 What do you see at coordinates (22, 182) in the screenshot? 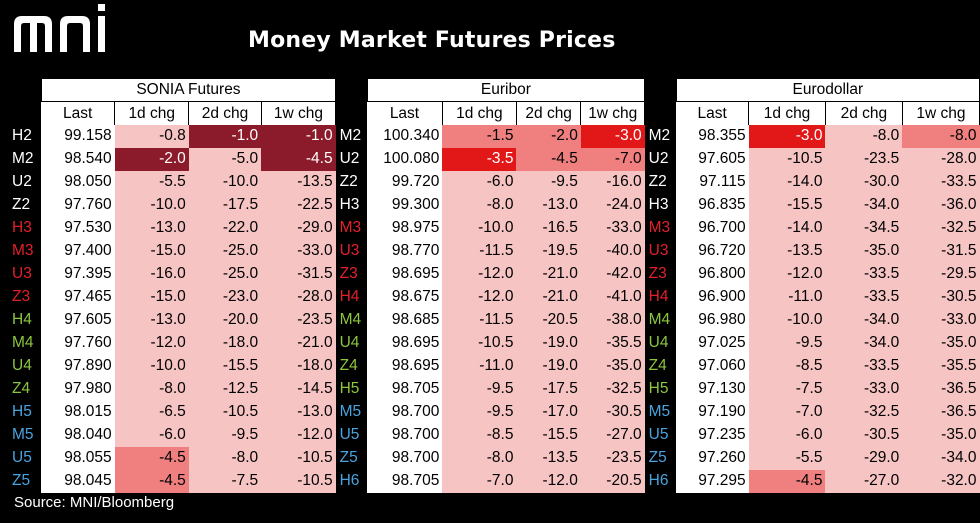
I see `contract-label-sonia: U2` at bounding box center [22, 182].